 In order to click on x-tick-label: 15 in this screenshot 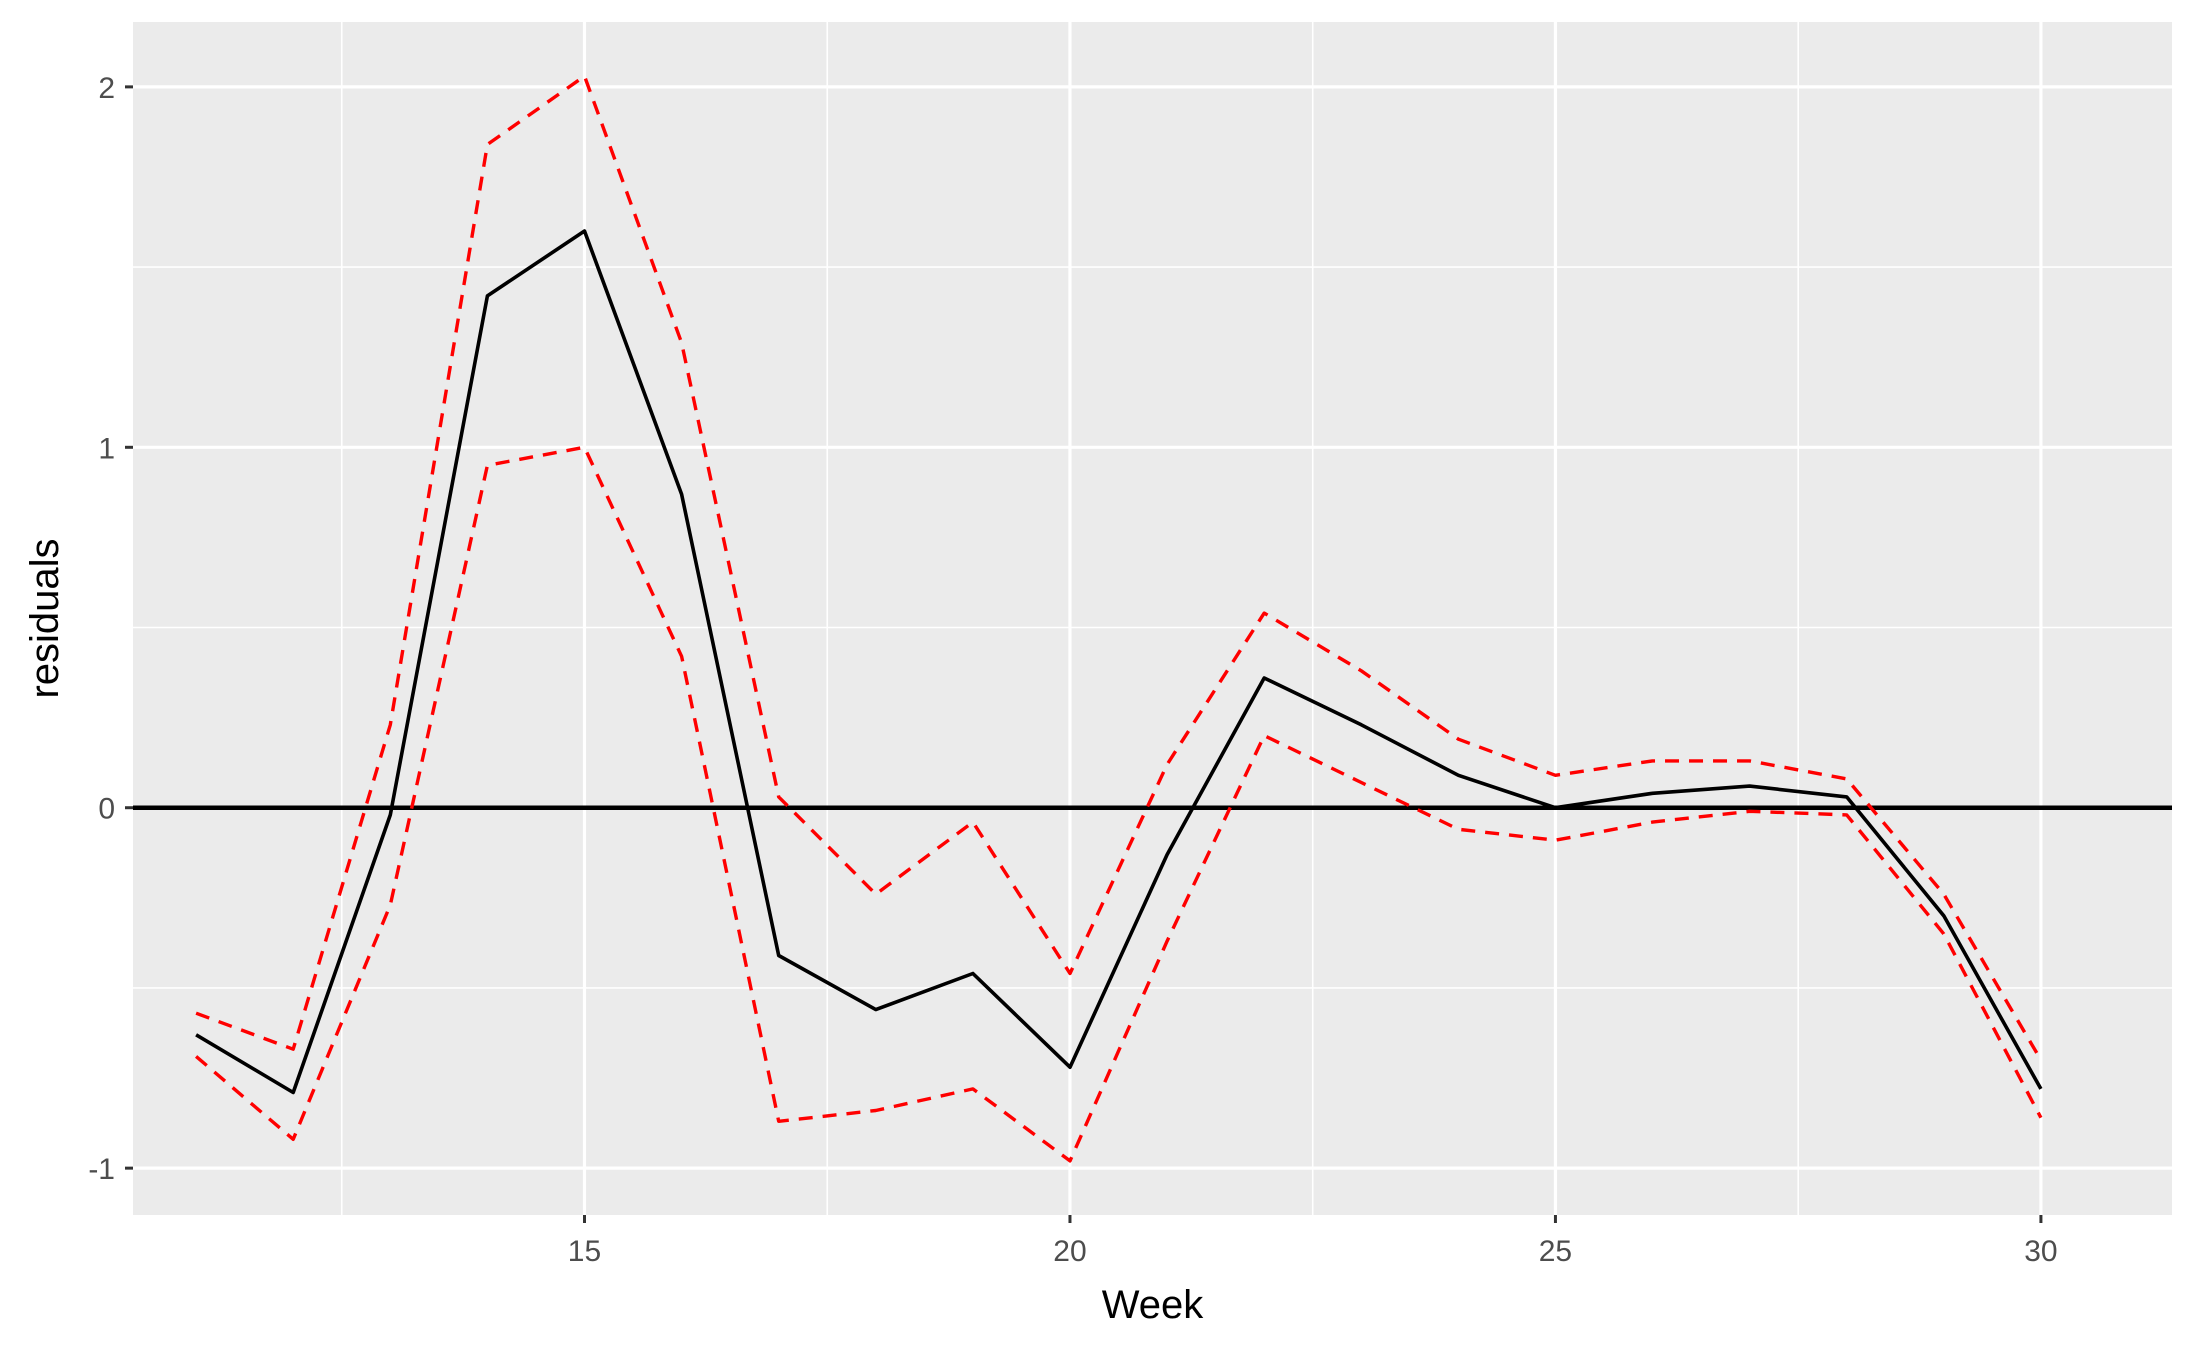, I will do `click(584, 1251)`.